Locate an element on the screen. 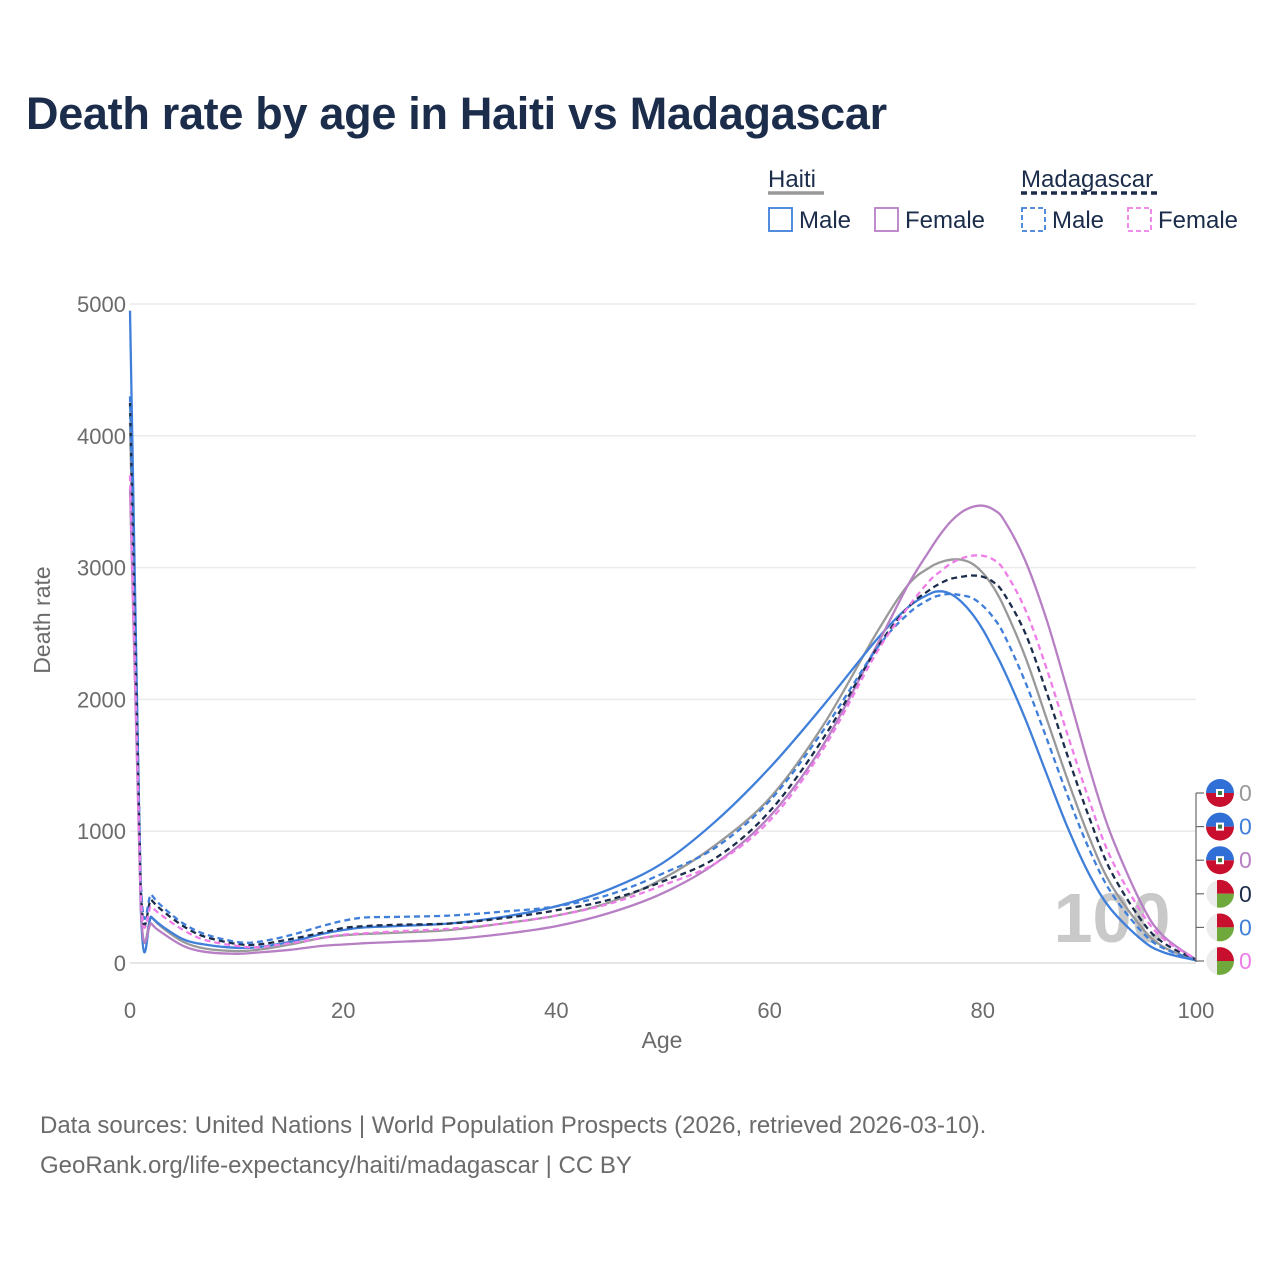  x-tick-label: 0 is located at coordinates (130, 1010).